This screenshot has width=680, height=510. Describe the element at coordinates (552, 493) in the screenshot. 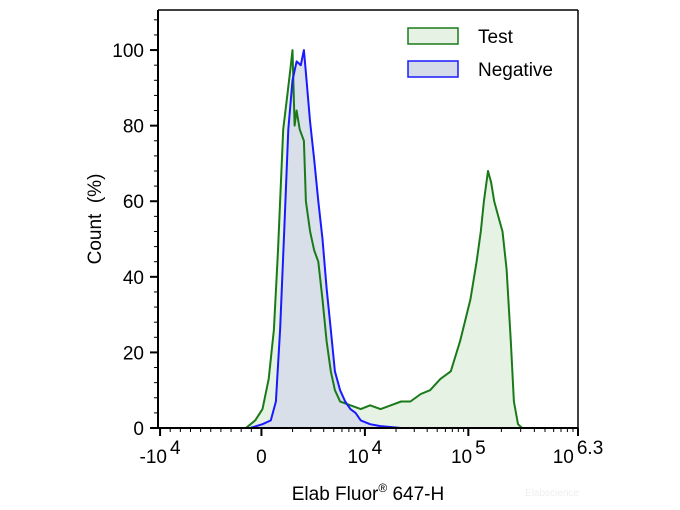

I see `watermark: Elabscience` at that location.